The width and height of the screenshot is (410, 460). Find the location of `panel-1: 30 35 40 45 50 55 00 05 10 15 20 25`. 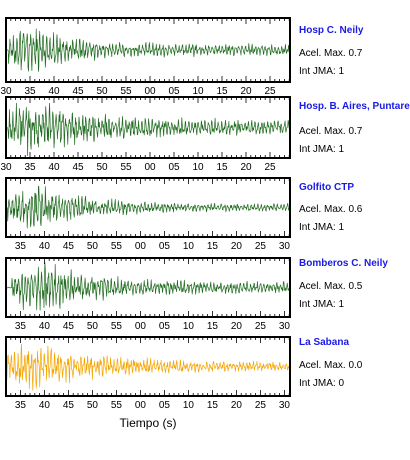

panel-1: 30 35 40 45 50 55 00 05 10 15 20 25 is located at coordinates (145, 57).